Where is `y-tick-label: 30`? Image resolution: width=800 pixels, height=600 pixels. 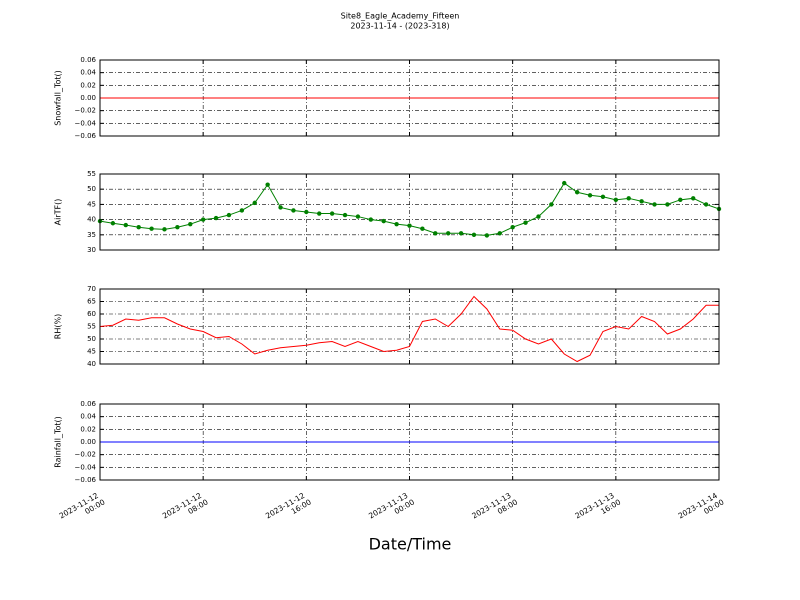 y-tick-label: 30 is located at coordinates (91, 250).